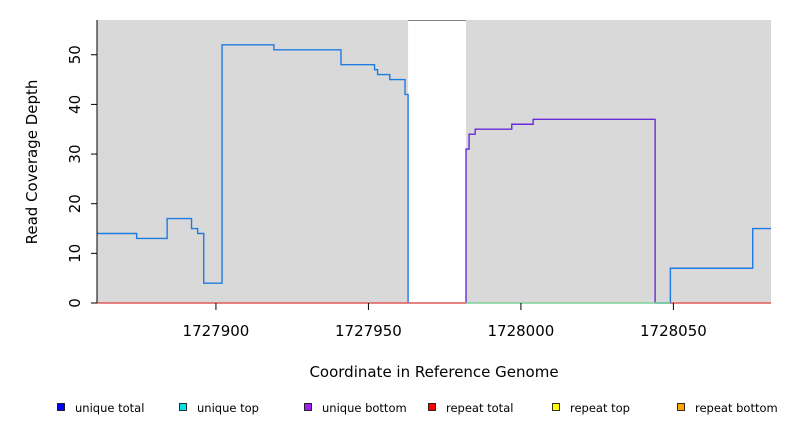 This screenshot has width=792, height=432. I want to click on y-tick-label: 0, so click(75, 303).